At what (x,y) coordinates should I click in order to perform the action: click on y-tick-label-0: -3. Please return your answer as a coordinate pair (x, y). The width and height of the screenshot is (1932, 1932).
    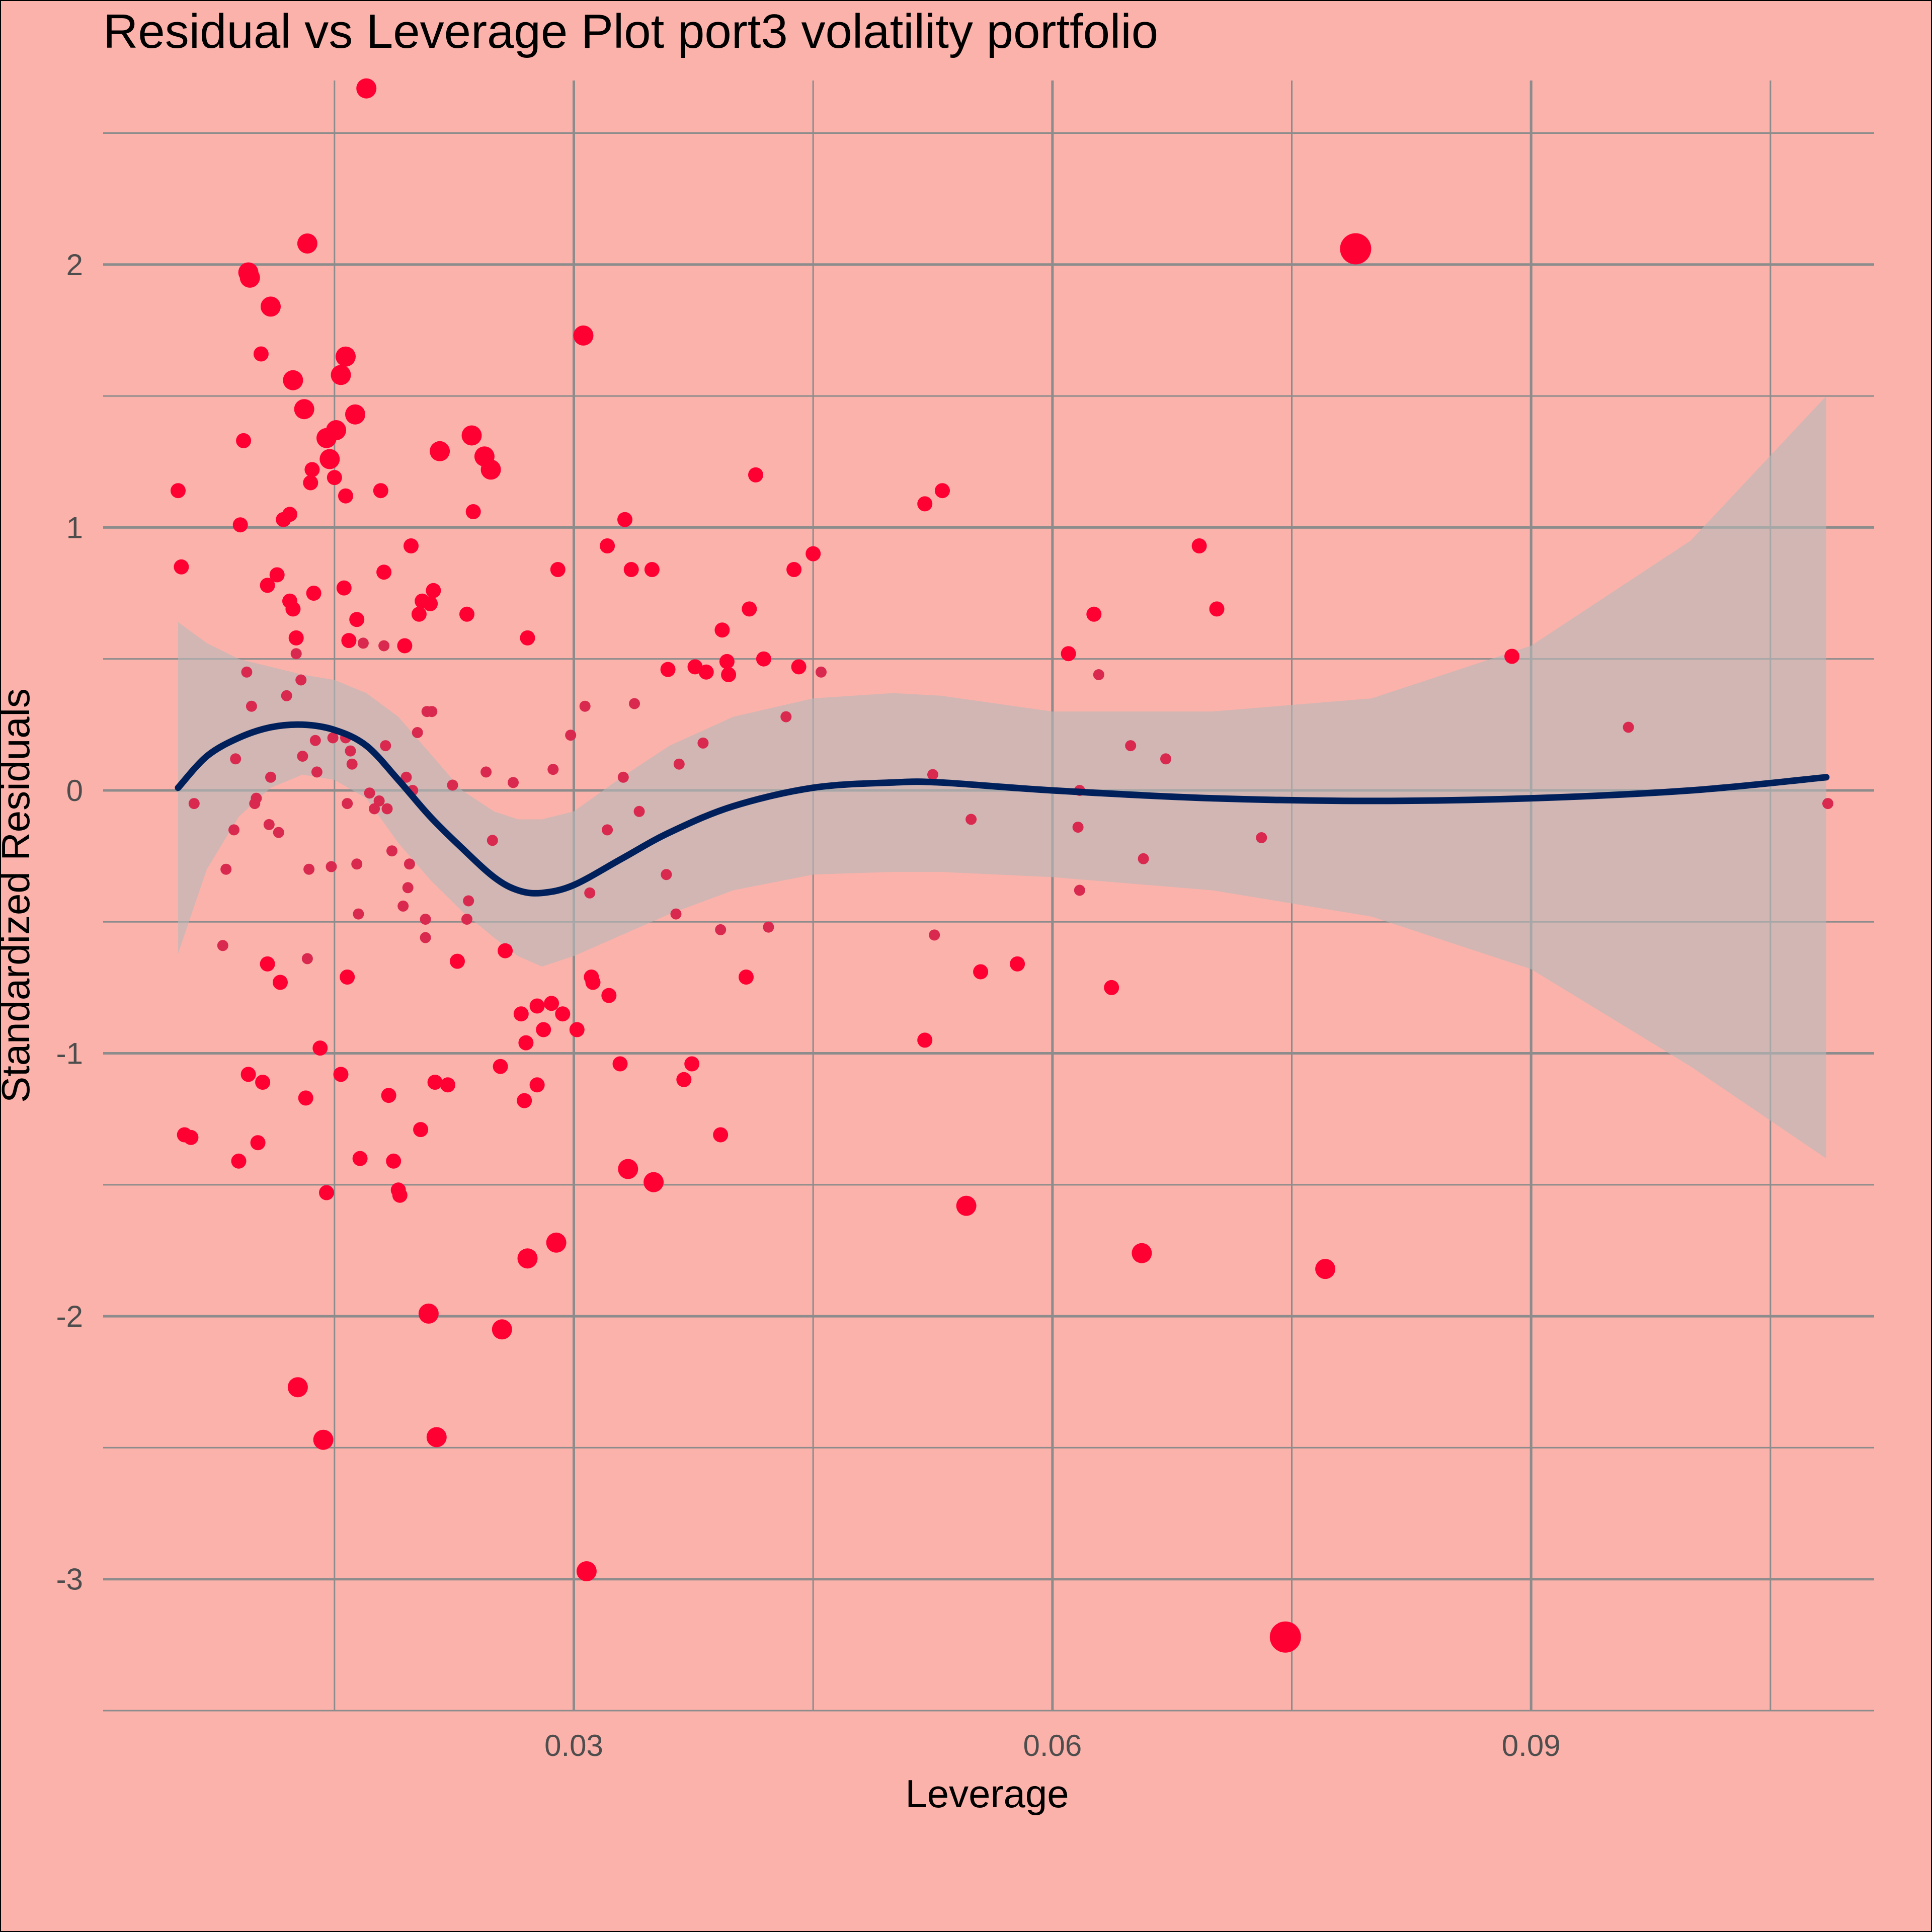
    Looking at the image, I should click on (70, 1580).